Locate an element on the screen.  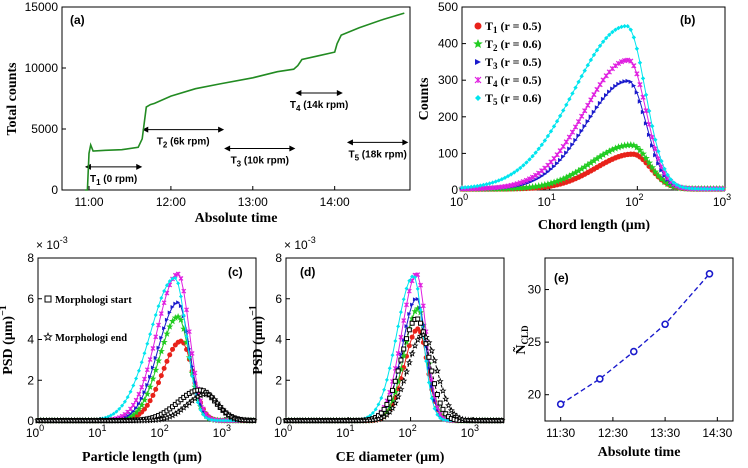
panel-a-xtick-label: 11:00 is located at coordinates (88, 202).